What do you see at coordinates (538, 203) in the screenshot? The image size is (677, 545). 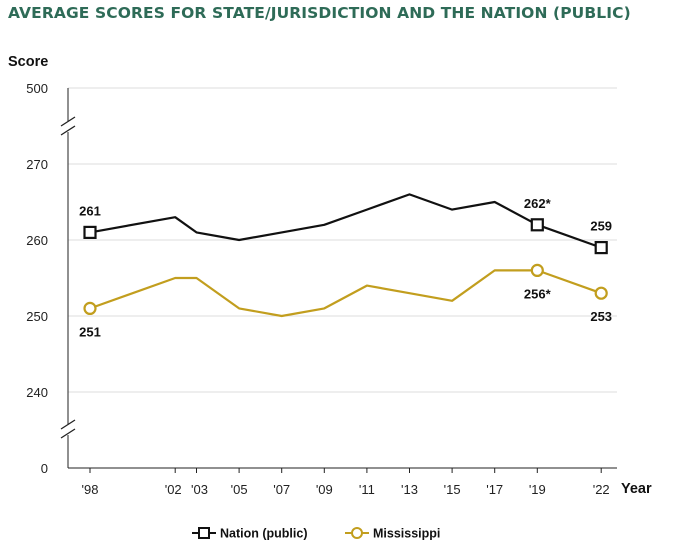 I see `data-label: 262*` at bounding box center [538, 203].